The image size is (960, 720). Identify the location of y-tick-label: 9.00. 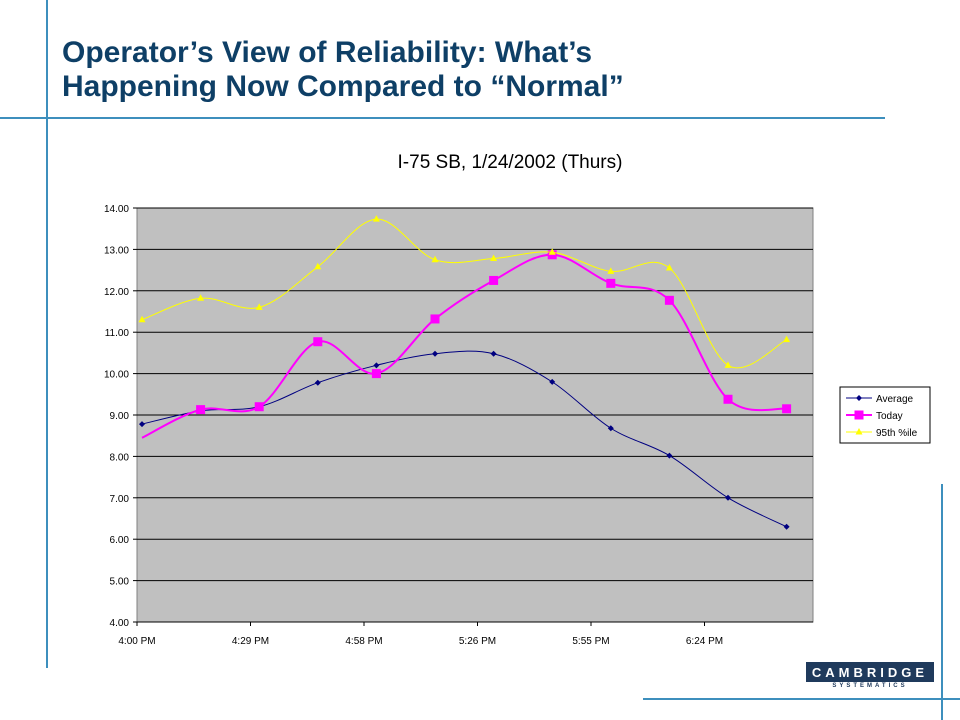
(120, 416).